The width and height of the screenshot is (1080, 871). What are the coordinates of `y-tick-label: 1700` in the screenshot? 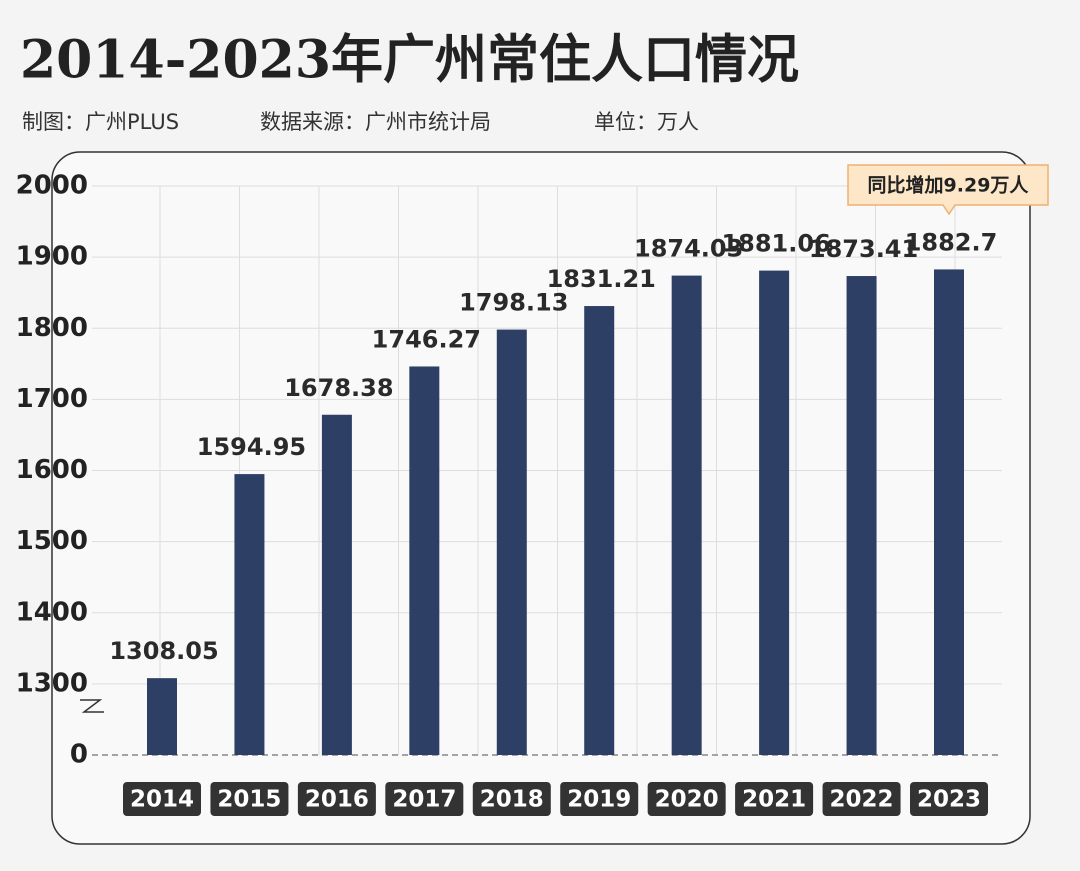 It's located at (52, 399).